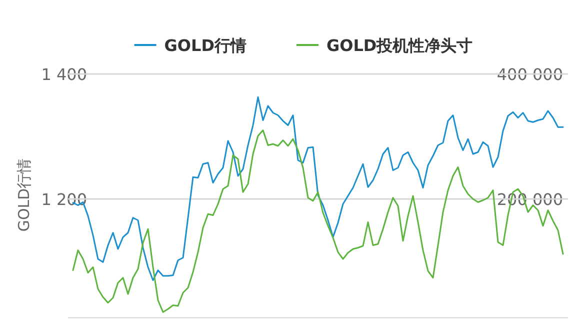 This screenshot has height=320, width=583. What do you see at coordinates (24, 195) in the screenshot?
I see `y-axis-title: GOLD行情` at bounding box center [24, 195].